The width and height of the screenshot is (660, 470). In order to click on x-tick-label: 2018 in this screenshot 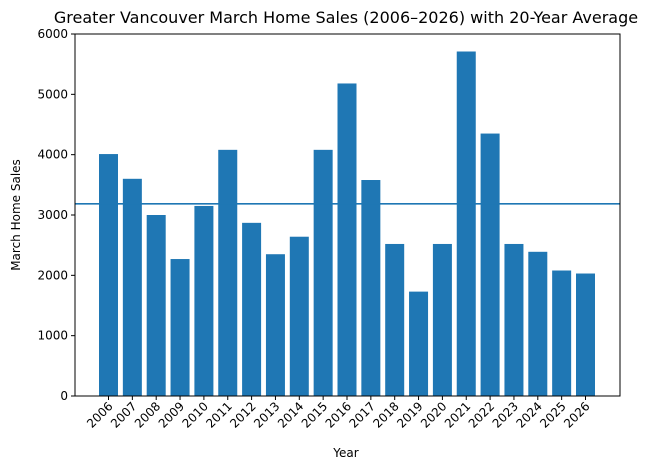, I will do `click(385, 414)`.